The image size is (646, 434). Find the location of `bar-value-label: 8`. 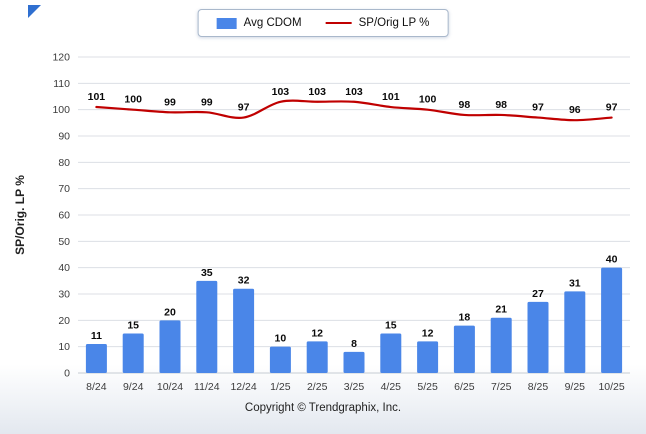

bar-value-label: 8 is located at coordinates (354, 344).